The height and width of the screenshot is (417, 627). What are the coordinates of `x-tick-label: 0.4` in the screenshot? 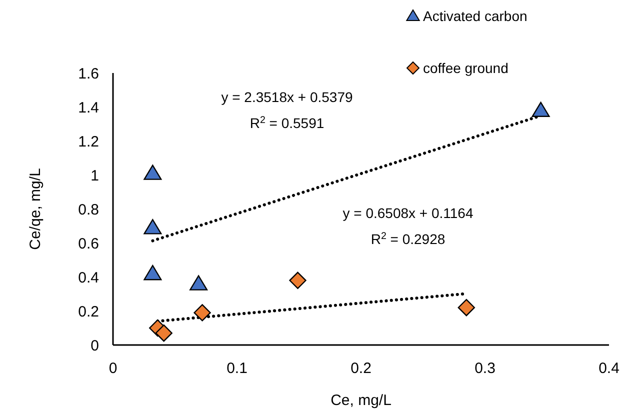 It's located at (609, 368).